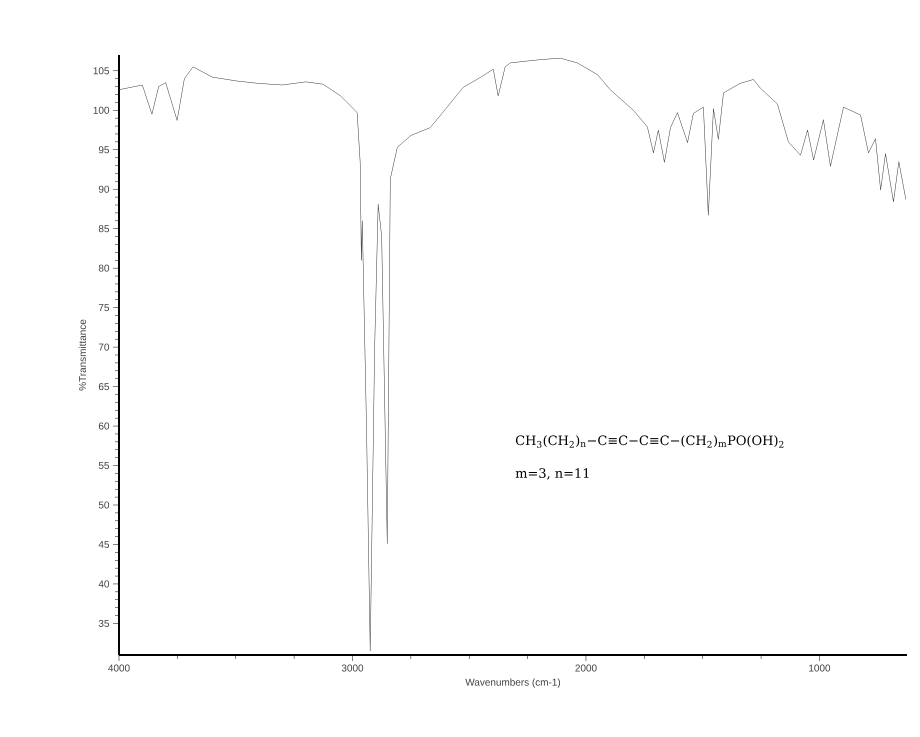 Image resolution: width=920 pixels, height=737 pixels. Describe the element at coordinates (104, 347) in the screenshot. I see `y-tick-label: 70` at that location.